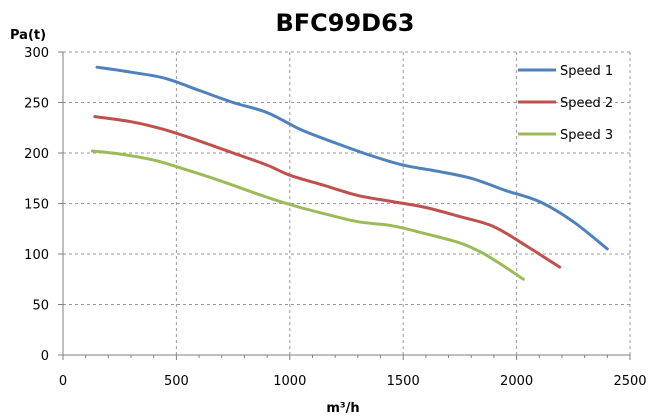 Image resolution: width=666 pixels, height=420 pixels. What do you see at coordinates (629, 381) in the screenshot?
I see `x-tick-label: 2500` at bounding box center [629, 381].